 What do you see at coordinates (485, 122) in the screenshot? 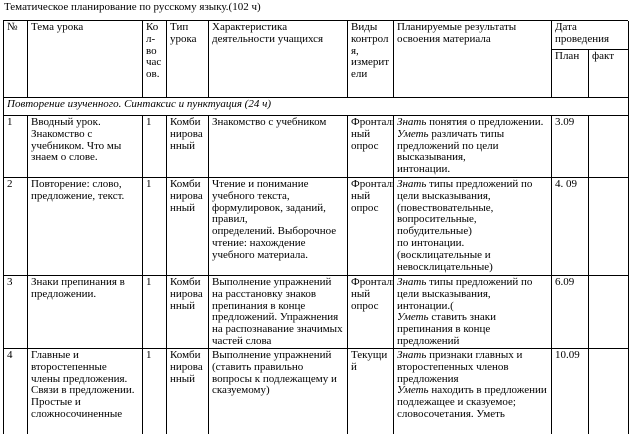
I see `text: понятия о предложении.` at bounding box center [485, 122].